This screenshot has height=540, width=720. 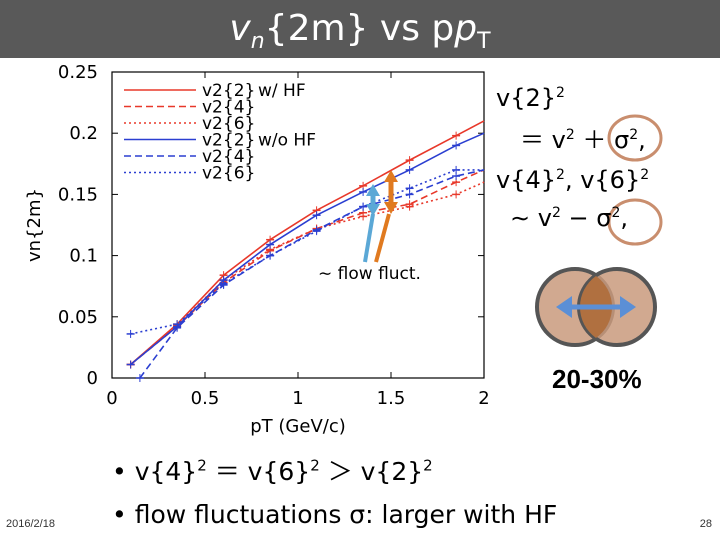 What do you see at coordinates (228, 174) in the screenshot?
I see `legend-label-5: v2{6}` at bounding box center [228, 174].